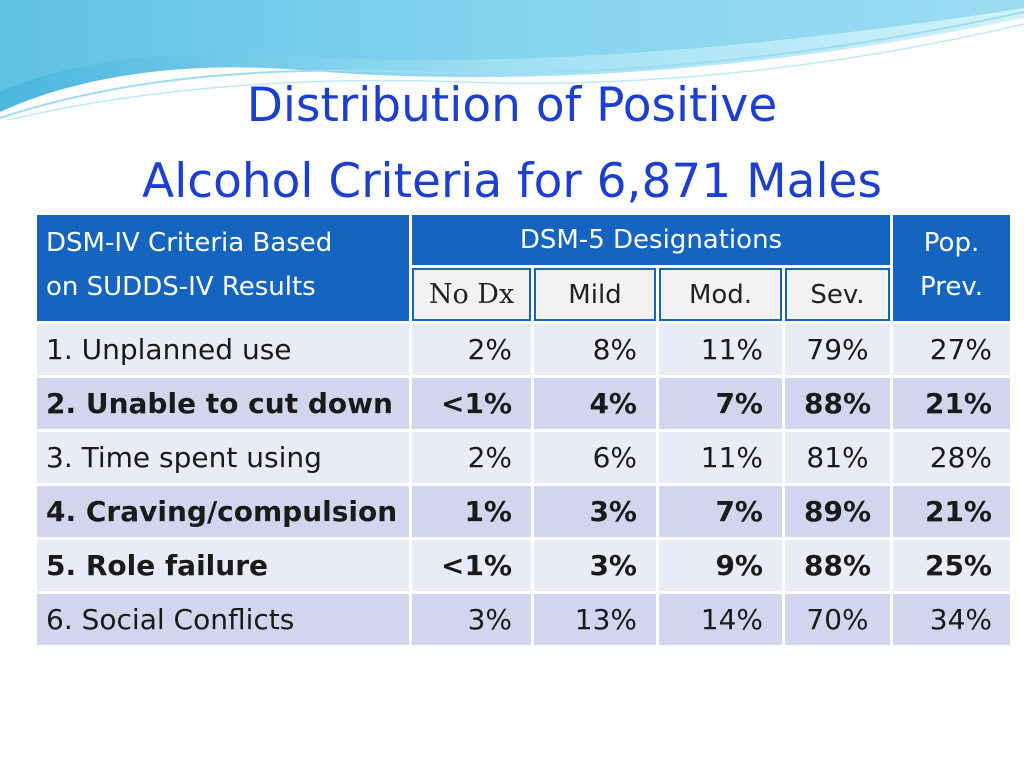 Image resolution: width=1024 pixels, height=768 pixels. I want to click on table-row: 6. Social Conflicts 3% 13% 14% 70% 34%, so click(523, 619).